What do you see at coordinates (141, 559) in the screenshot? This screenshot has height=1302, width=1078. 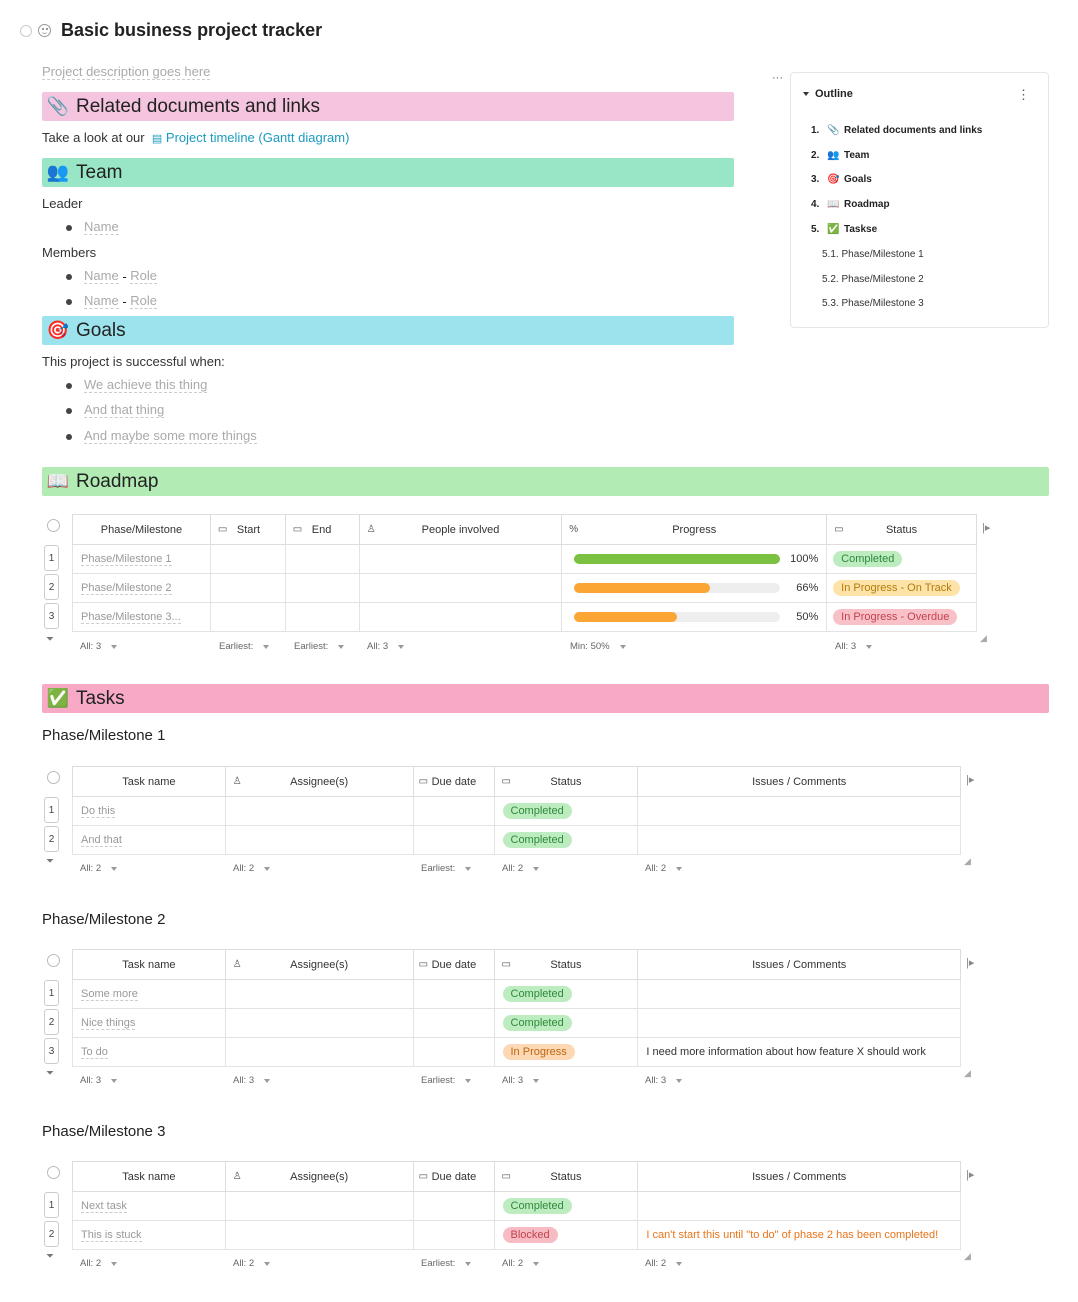 I see `phase-cell: Phase/Milestone 1` at bounding box center [141, 559].